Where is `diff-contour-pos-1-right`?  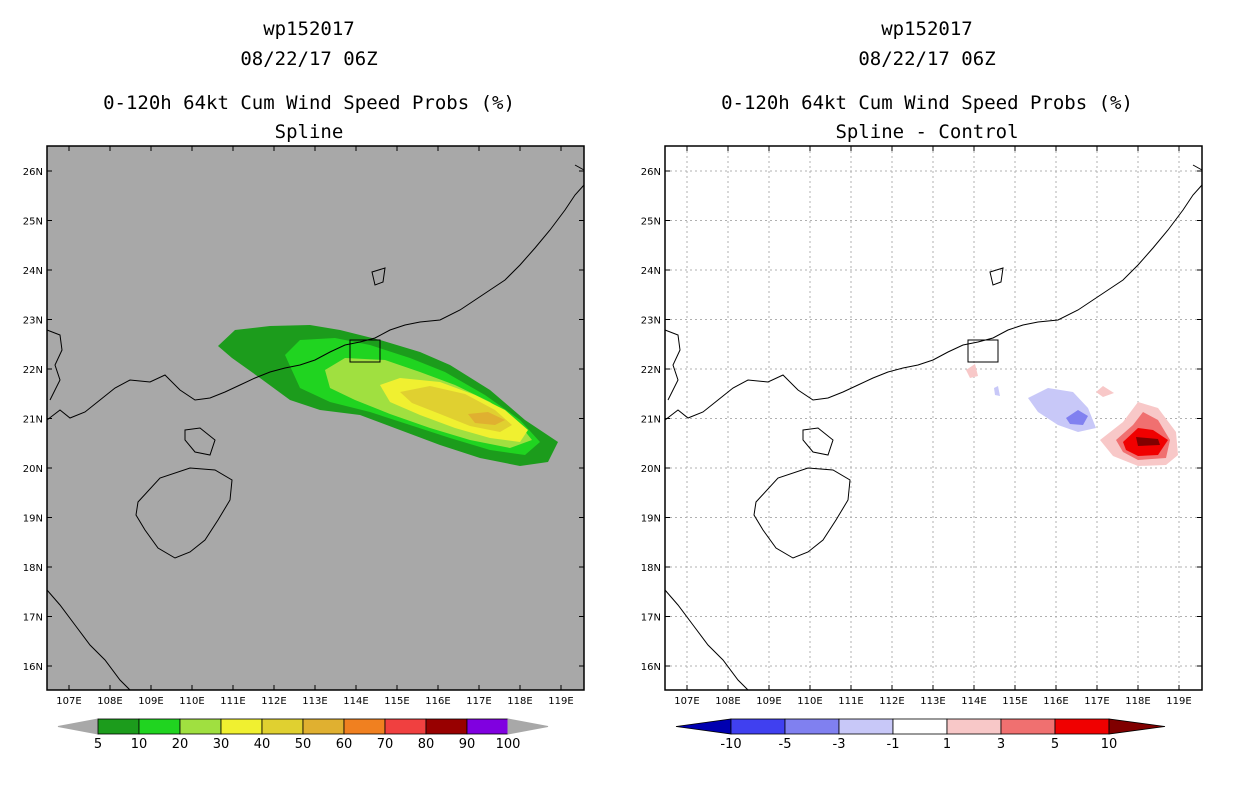 diff-contour-pos-1-right is located at coordinates (1105, 391).